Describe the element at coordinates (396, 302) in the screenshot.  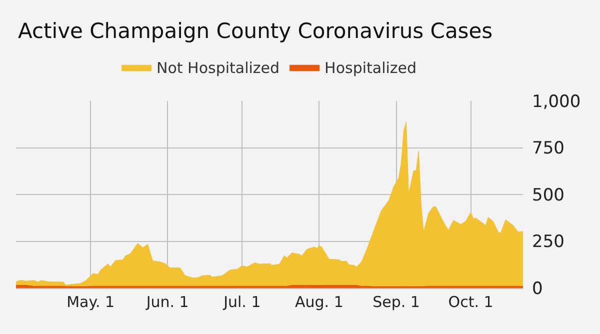
I see `x-tick-label: Sep. 1` at that location.